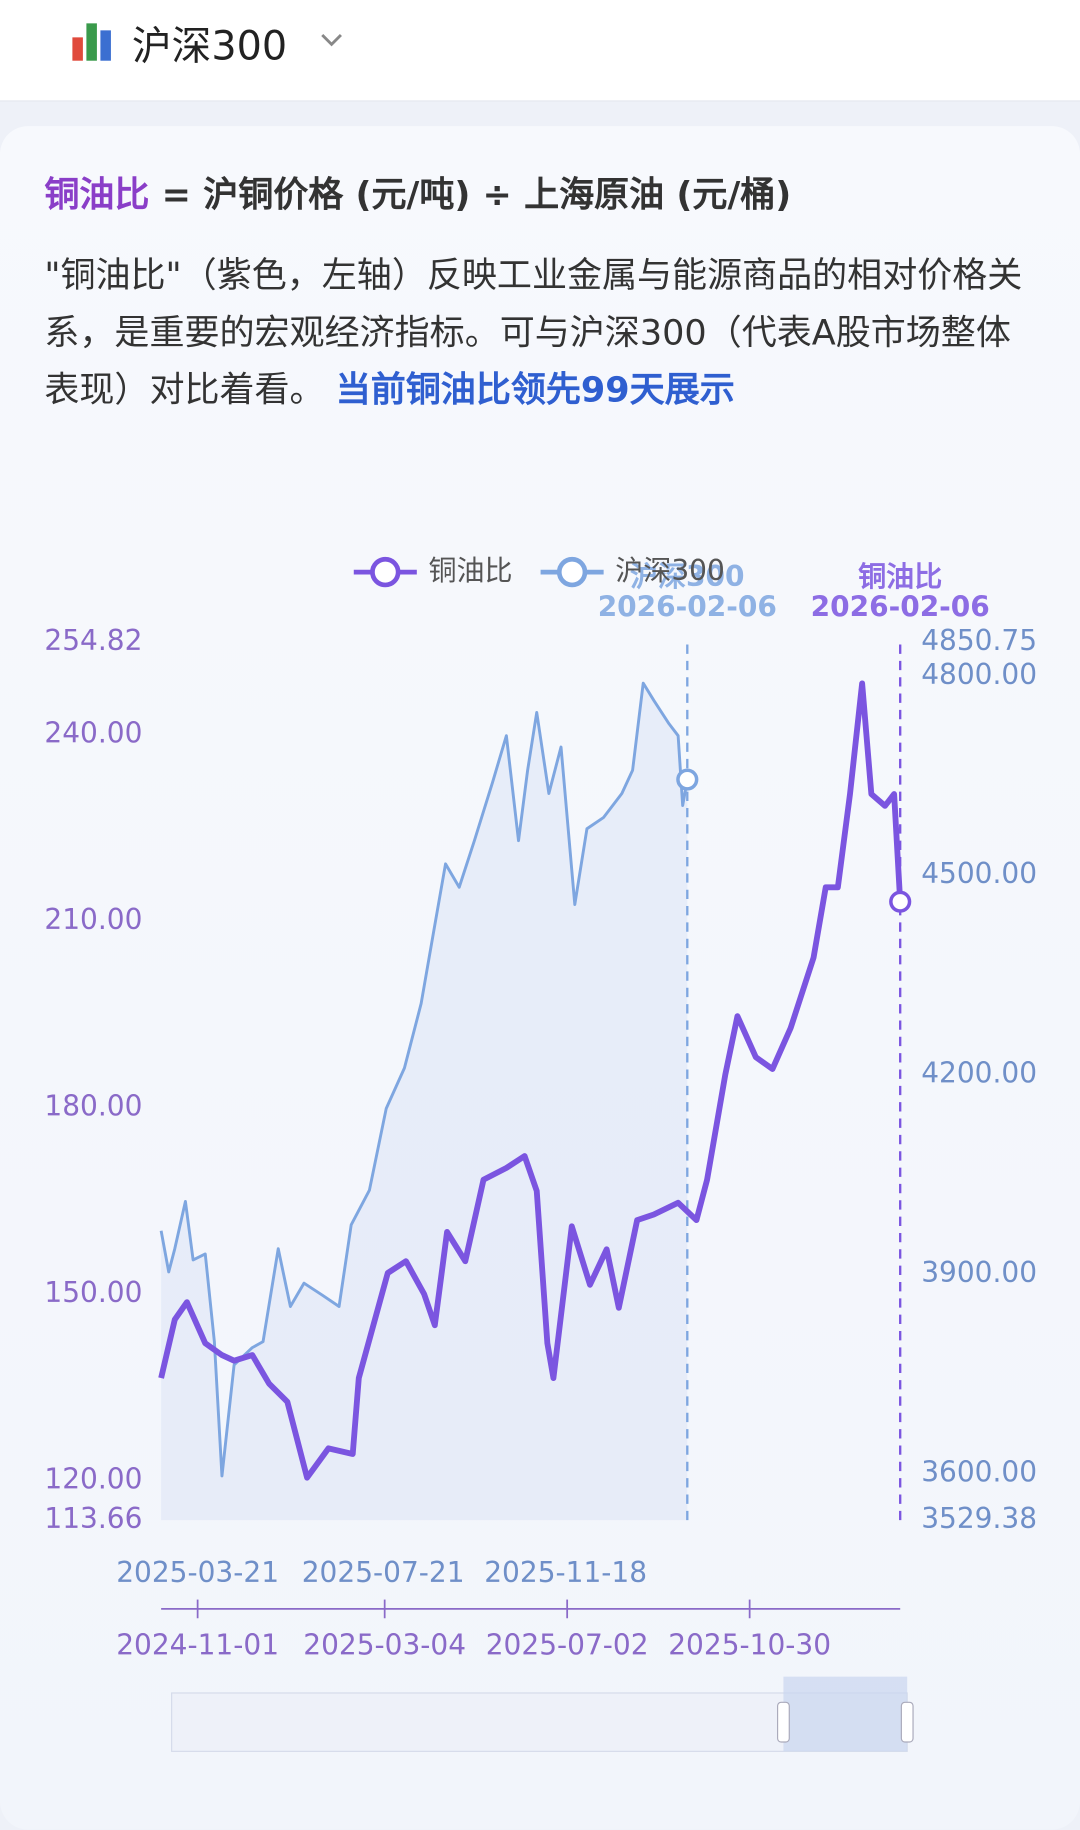 The image size is (1080, 1830). Describe the element at coordinates (93, 1106) in the screenshot. I see `y-tick-label: 180.00` at that location.